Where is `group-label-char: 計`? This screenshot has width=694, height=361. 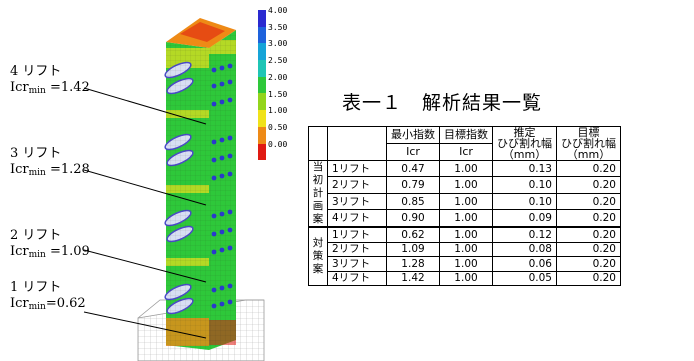 group-label-char: 計 is located at coordinates (318, 193).